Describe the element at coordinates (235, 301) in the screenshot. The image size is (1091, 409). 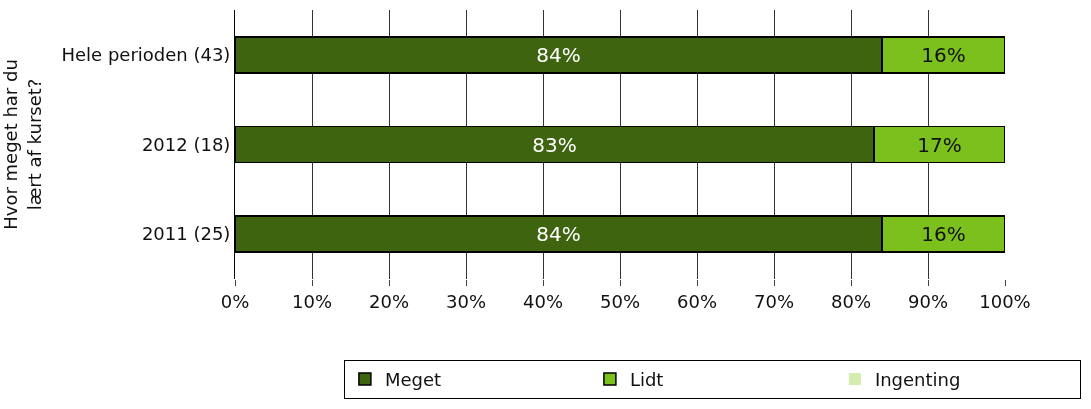
I see `x-tick-label: 0%` at that location.